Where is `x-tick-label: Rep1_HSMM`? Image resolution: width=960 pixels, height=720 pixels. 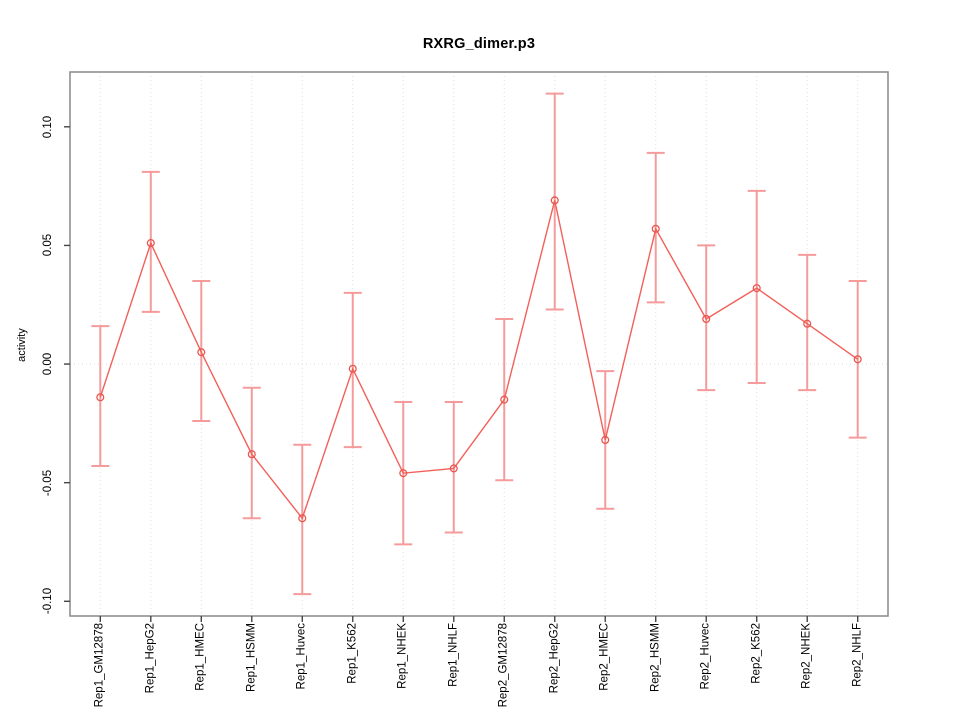 x-tick-label: Rep1_HSMM is located at coordinates (251, 658).